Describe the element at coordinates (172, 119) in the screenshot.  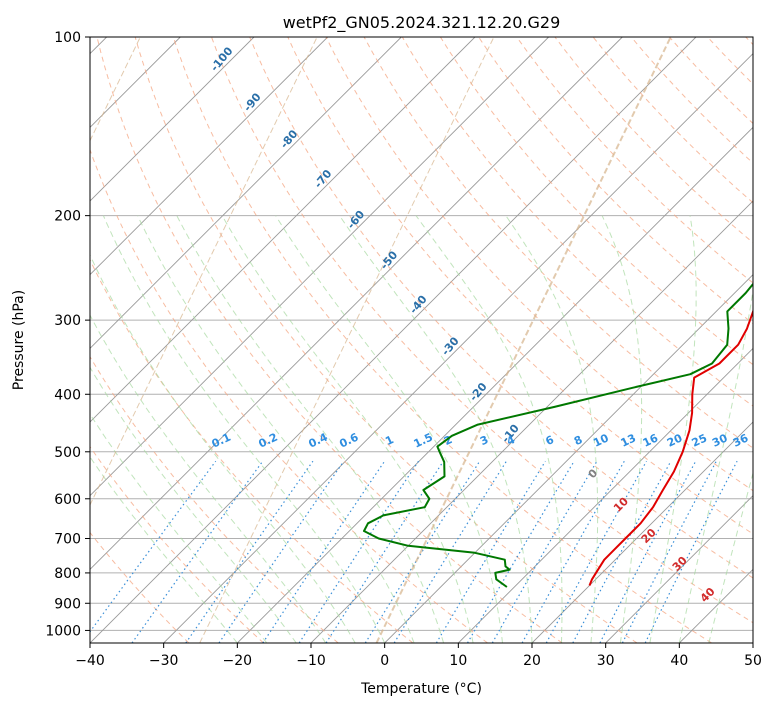
I see `isotherm--100` at that location.